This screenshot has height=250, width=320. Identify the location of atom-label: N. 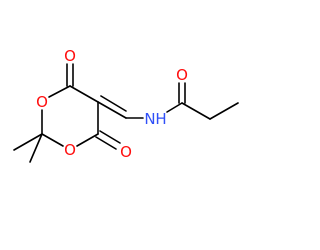
(149, 119).